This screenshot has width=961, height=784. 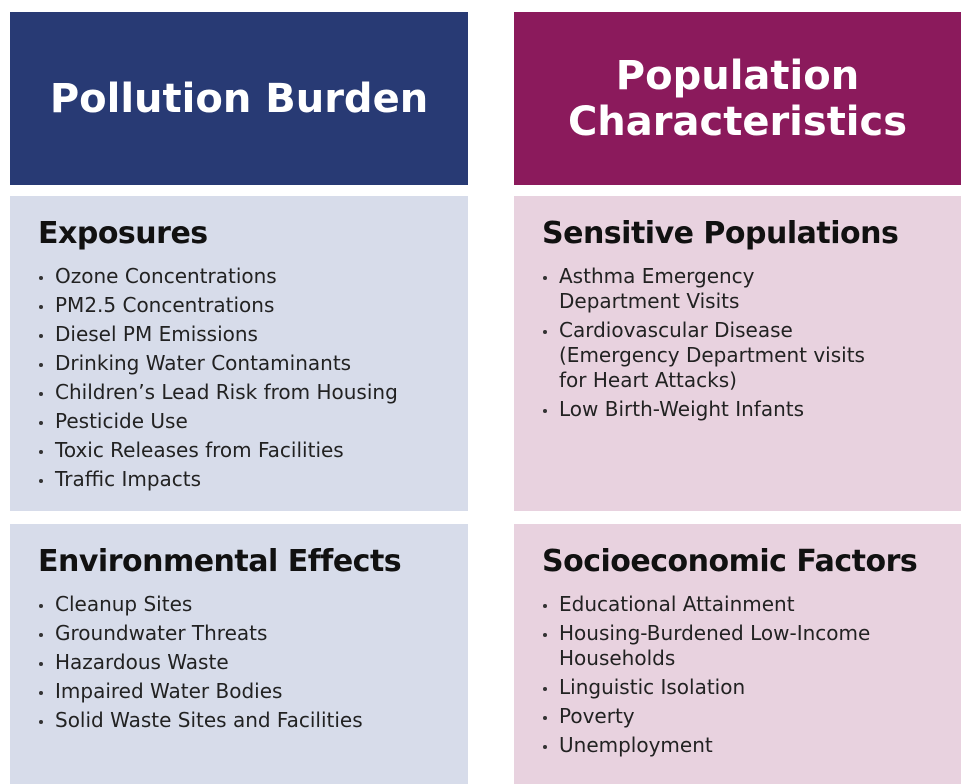 I want to click on list-item: Unemployment, so click(x=751, y=745).